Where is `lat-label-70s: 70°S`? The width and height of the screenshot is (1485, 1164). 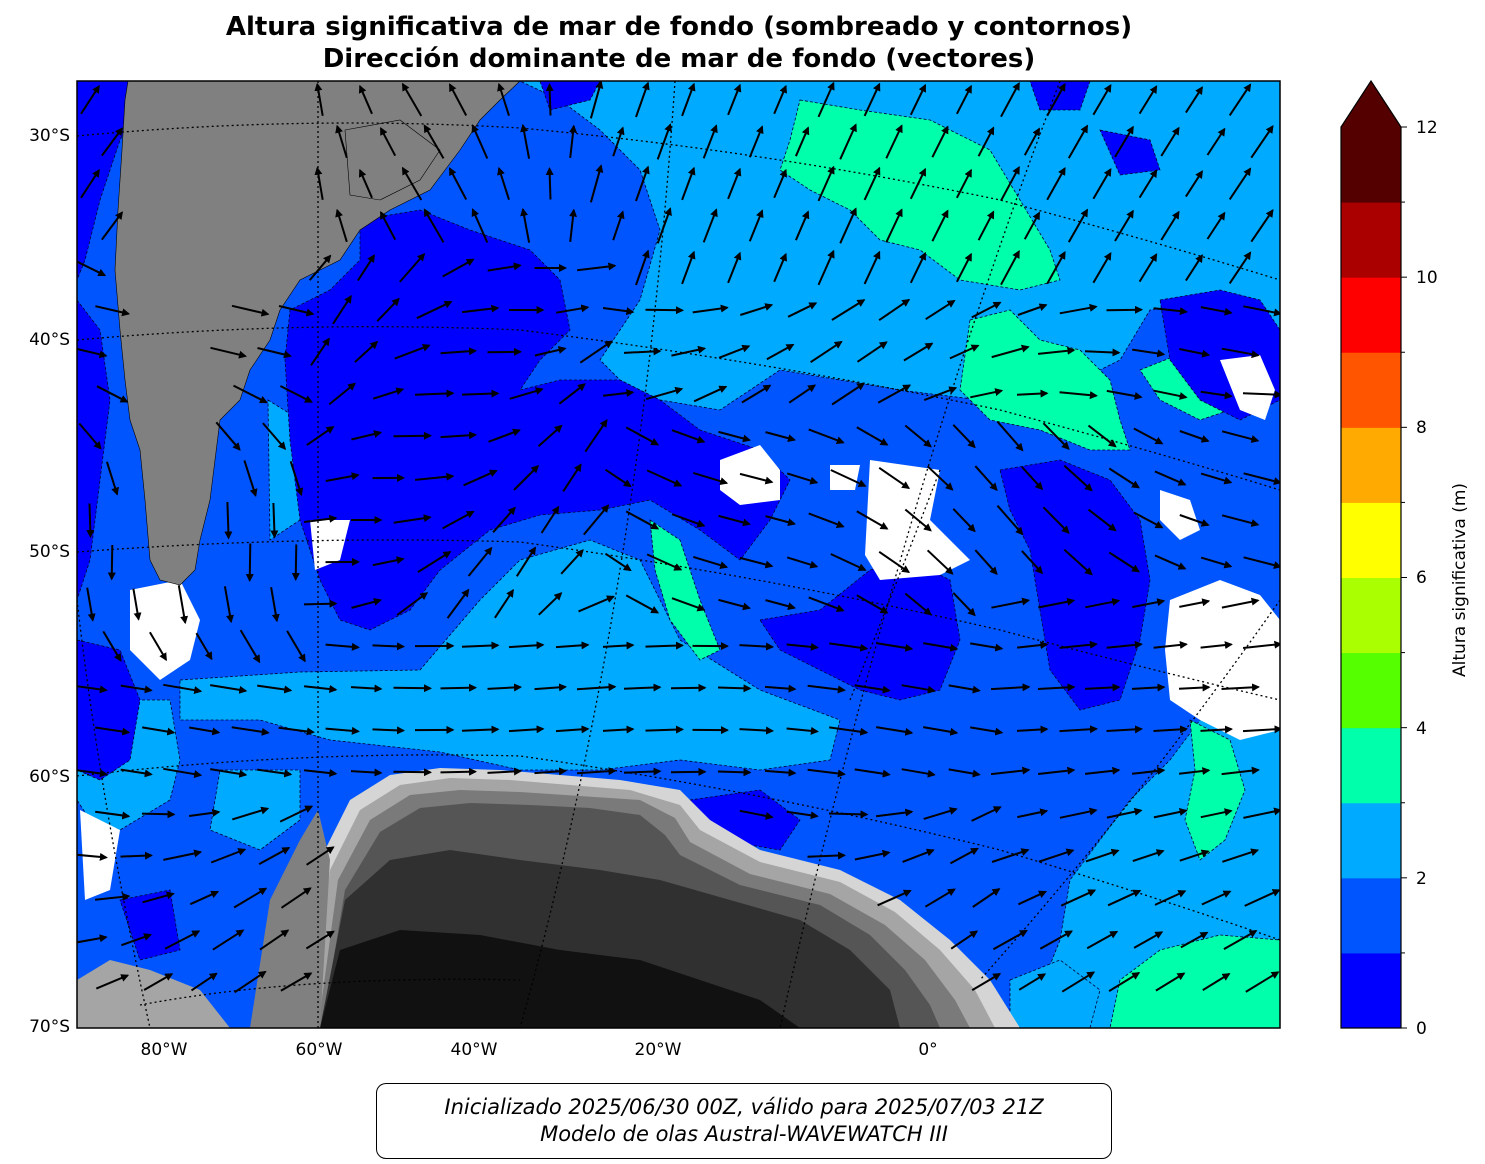
lat-label-70s: 70°S is located at coordinates (49, 1027).